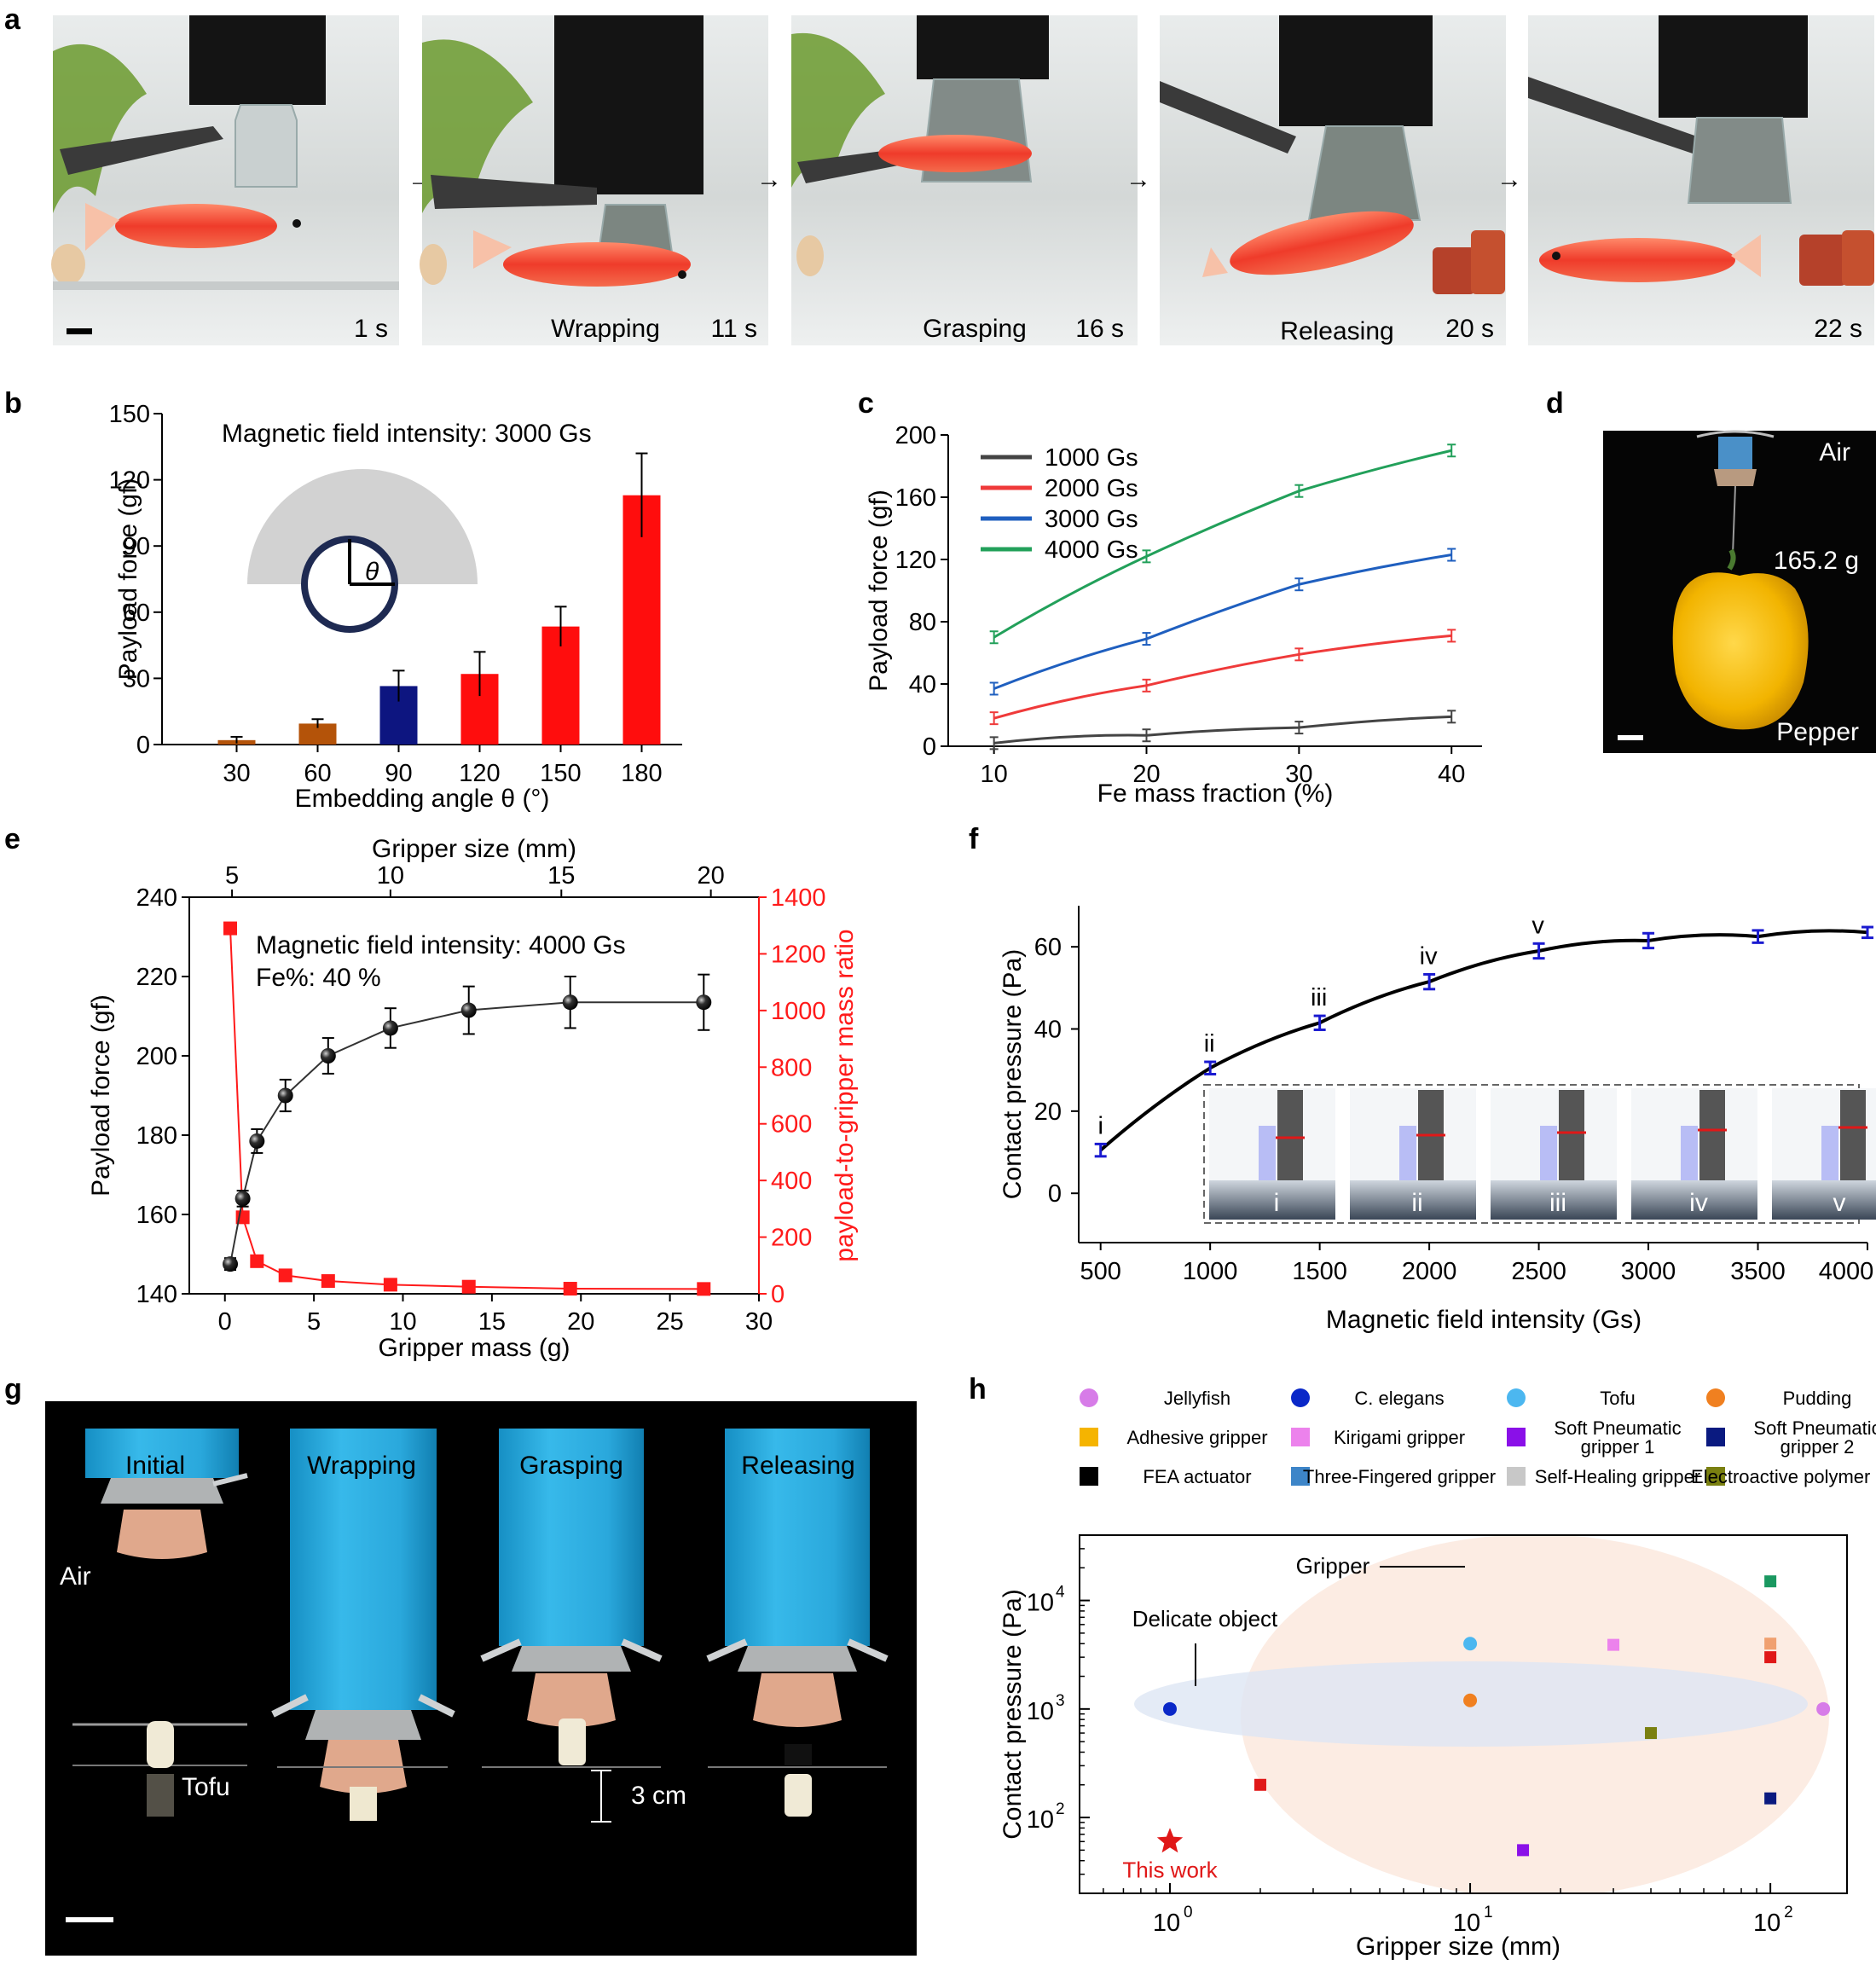 This screenshot has height=1988, width=1876. Describe the element at coordinates (1333, 180) in the screenshot. I see `panel-a-frame-4: Releasing 20 s` at that location.